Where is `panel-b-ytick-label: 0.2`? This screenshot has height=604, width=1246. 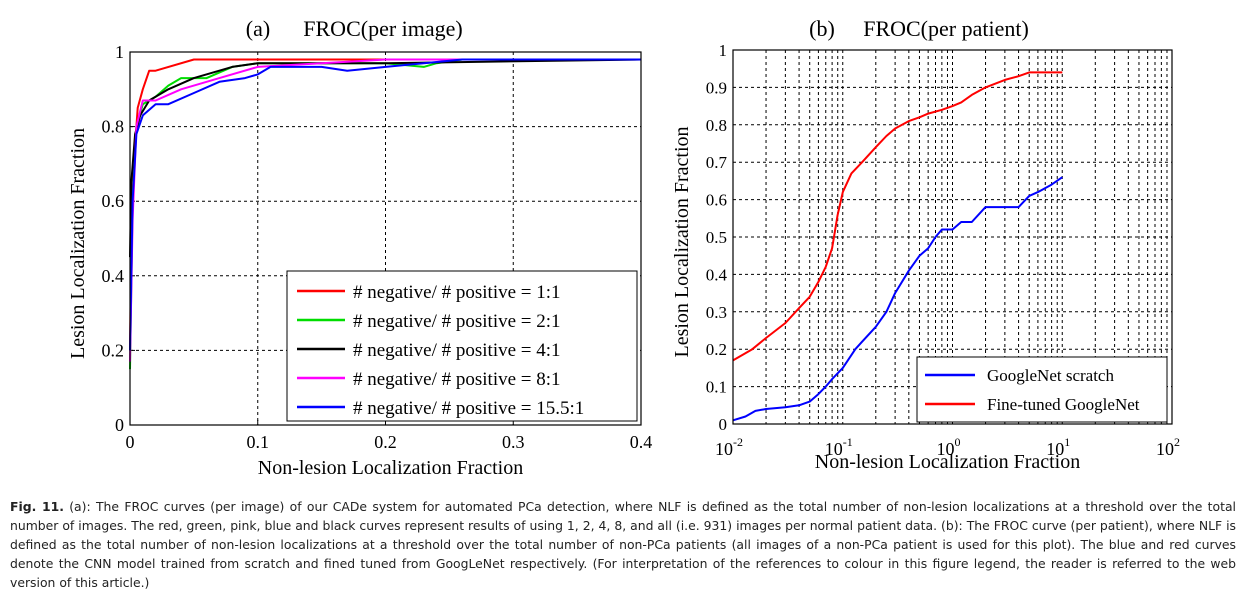
panel-b-ytick-label: 0.2 is located at coordinates (716, 349).